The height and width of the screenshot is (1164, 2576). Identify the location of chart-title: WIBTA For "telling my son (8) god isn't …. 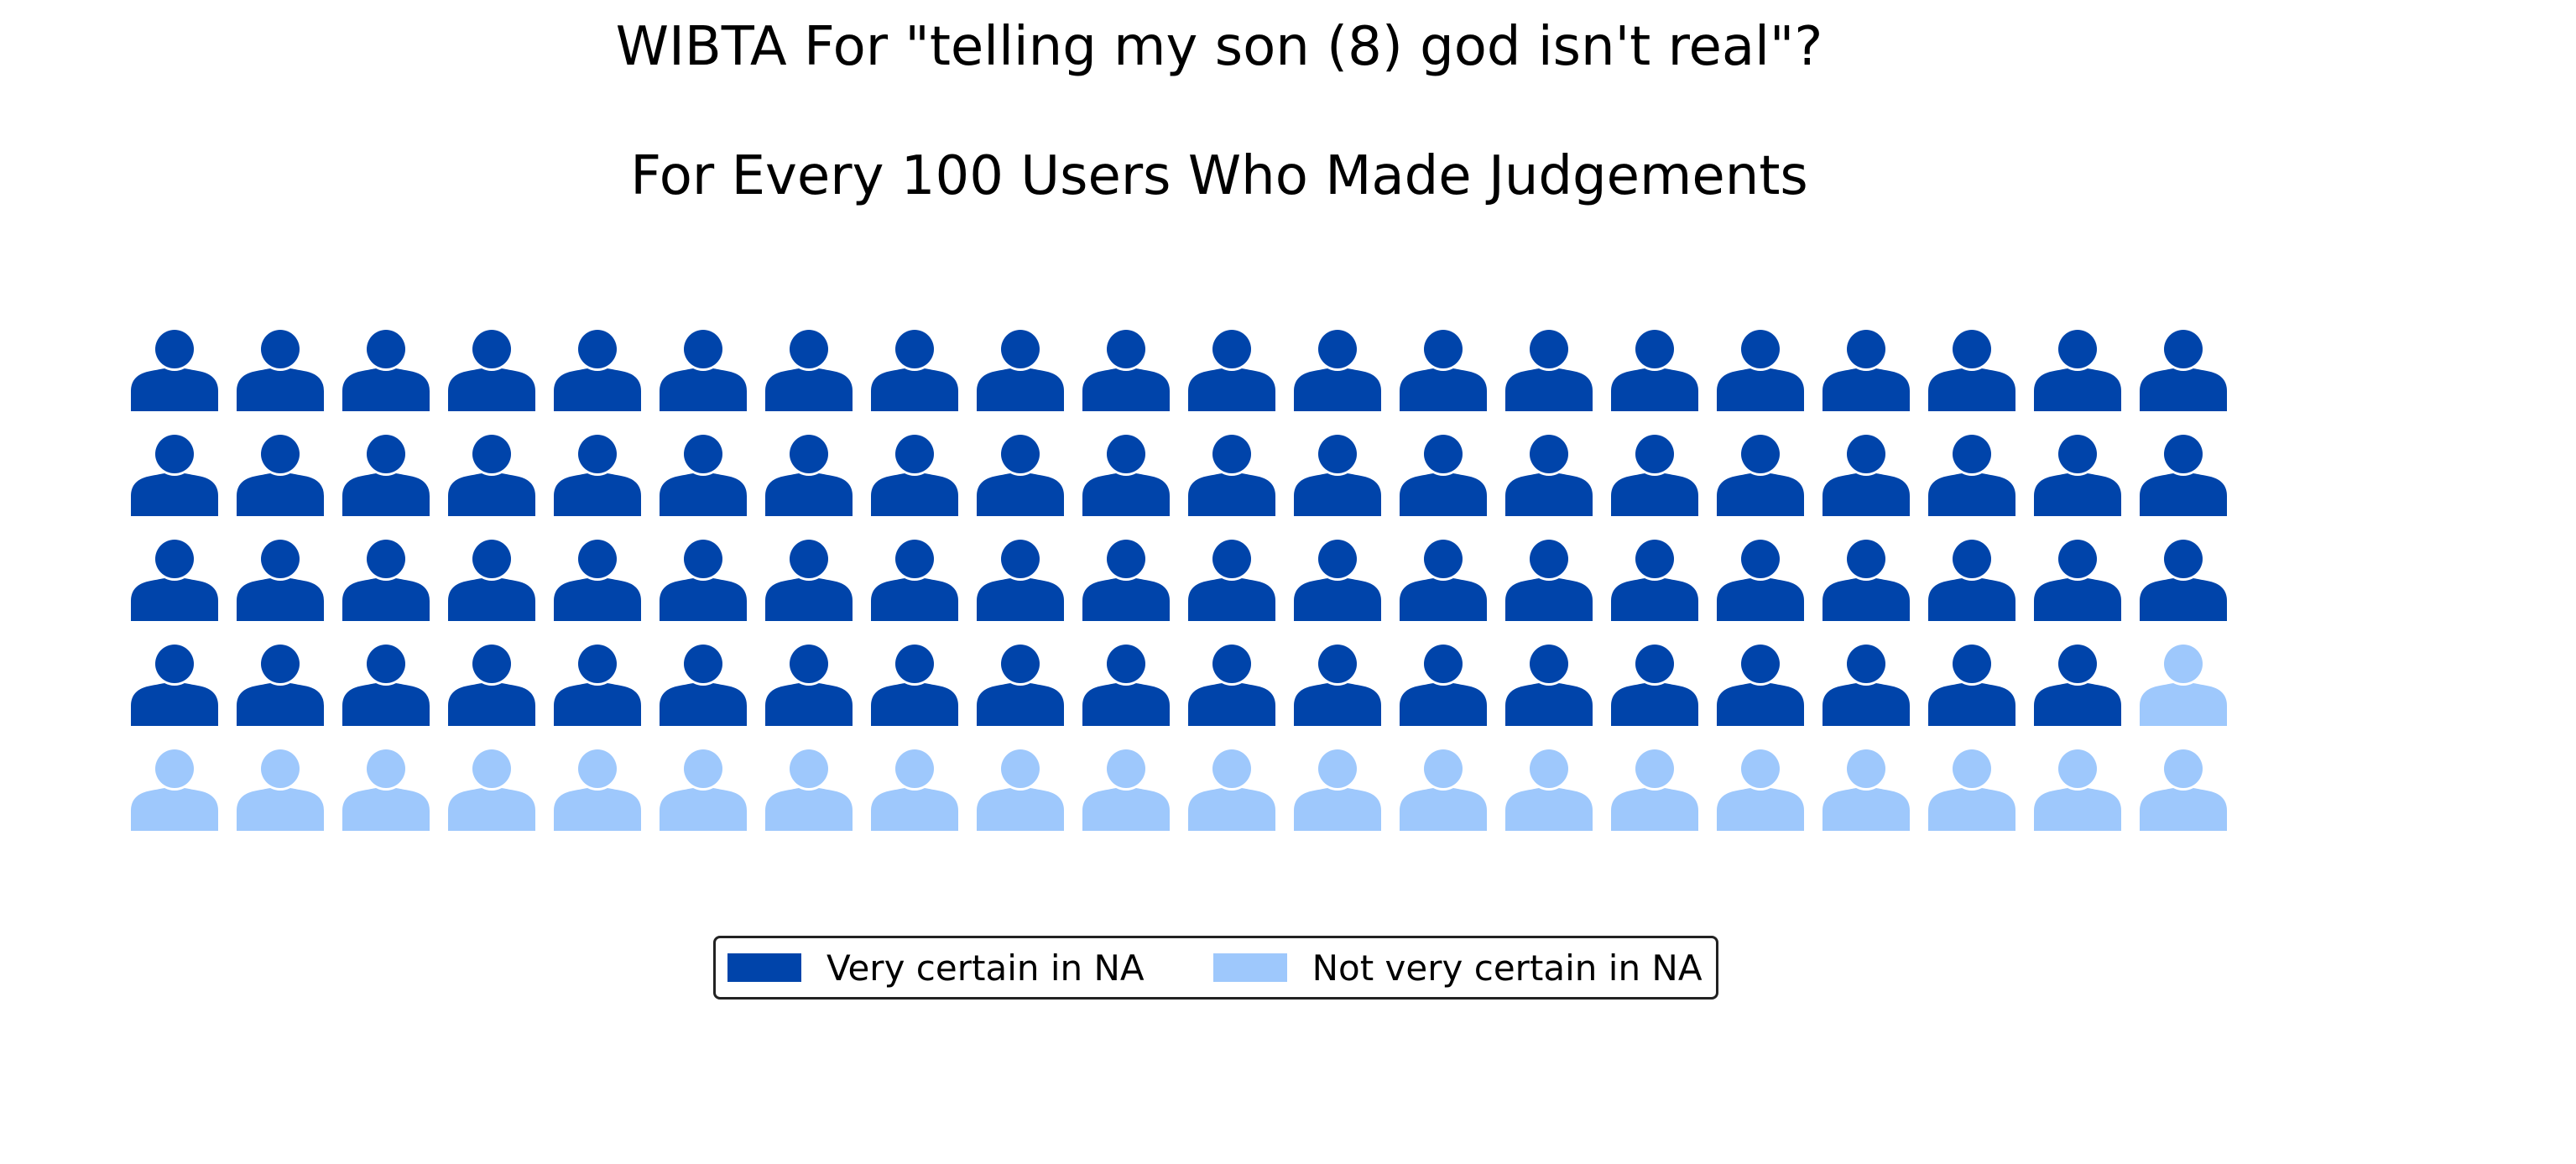
(1219, 47).